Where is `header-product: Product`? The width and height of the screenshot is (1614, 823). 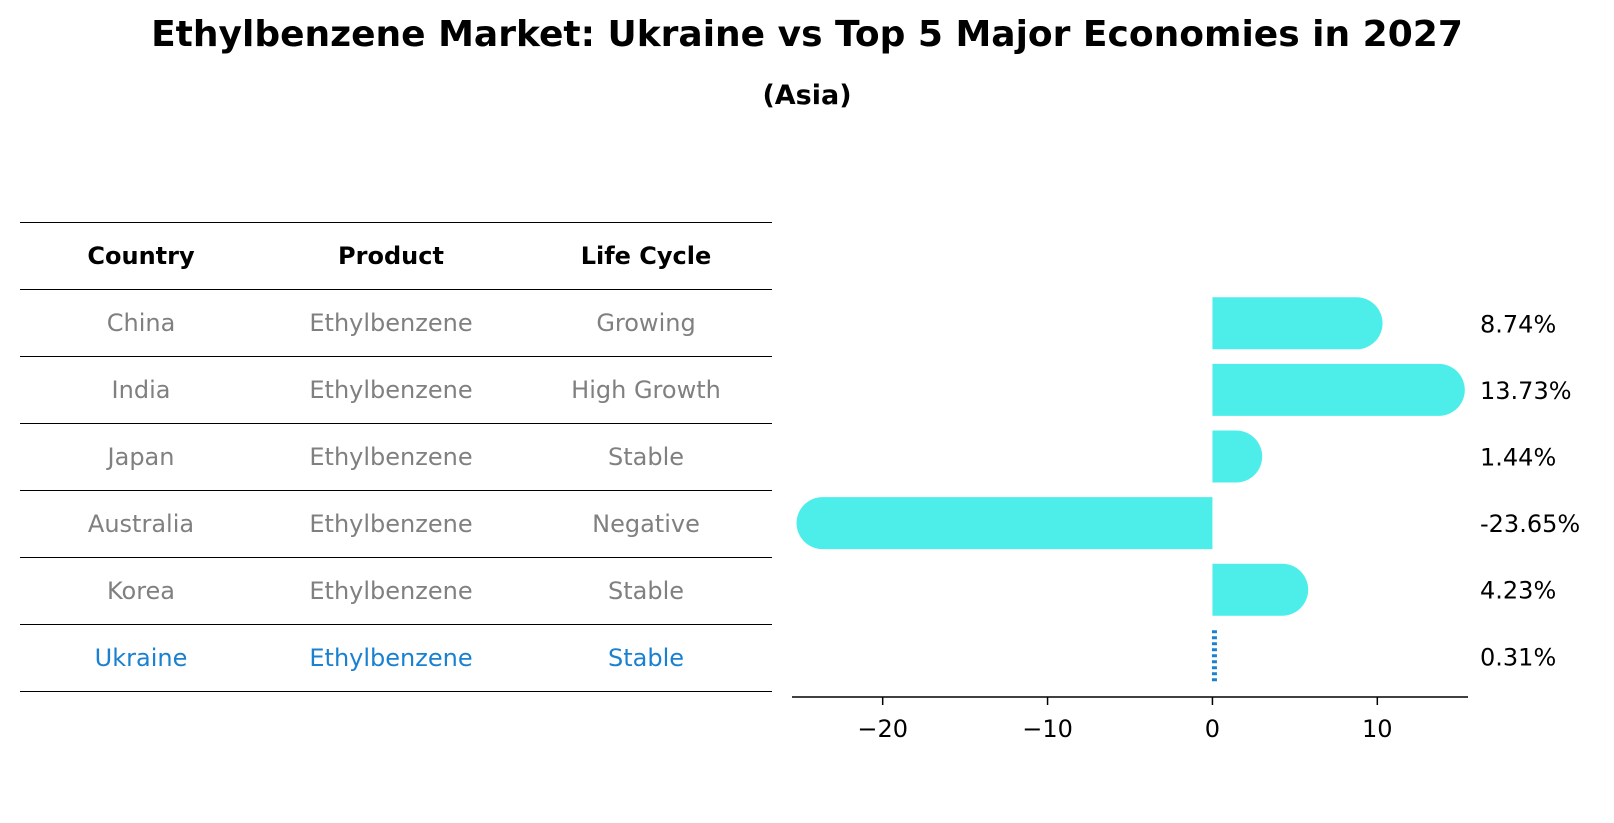 header-product: Product is located at coordinates (391, 256).